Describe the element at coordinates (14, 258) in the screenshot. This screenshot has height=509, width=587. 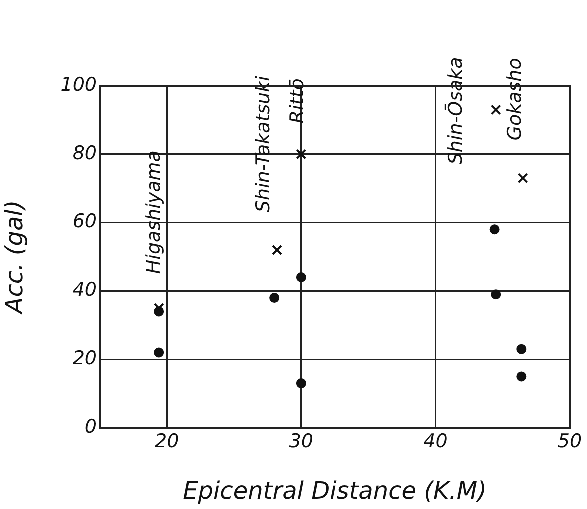
I see `y-axis-title: Acc. (gal)` at that location.